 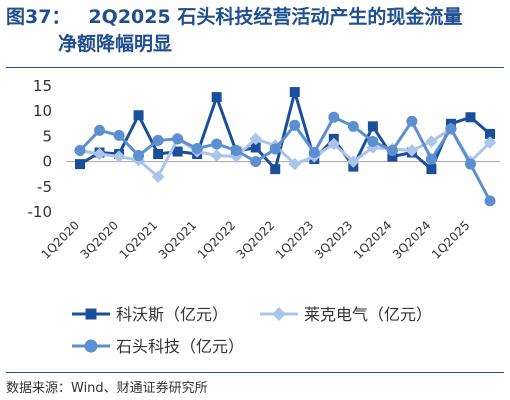 What do you see at coordinates (334, 240) in the screenshot?
I see `x-tick-label: 3Q2023` at bounding box center [334, 240].